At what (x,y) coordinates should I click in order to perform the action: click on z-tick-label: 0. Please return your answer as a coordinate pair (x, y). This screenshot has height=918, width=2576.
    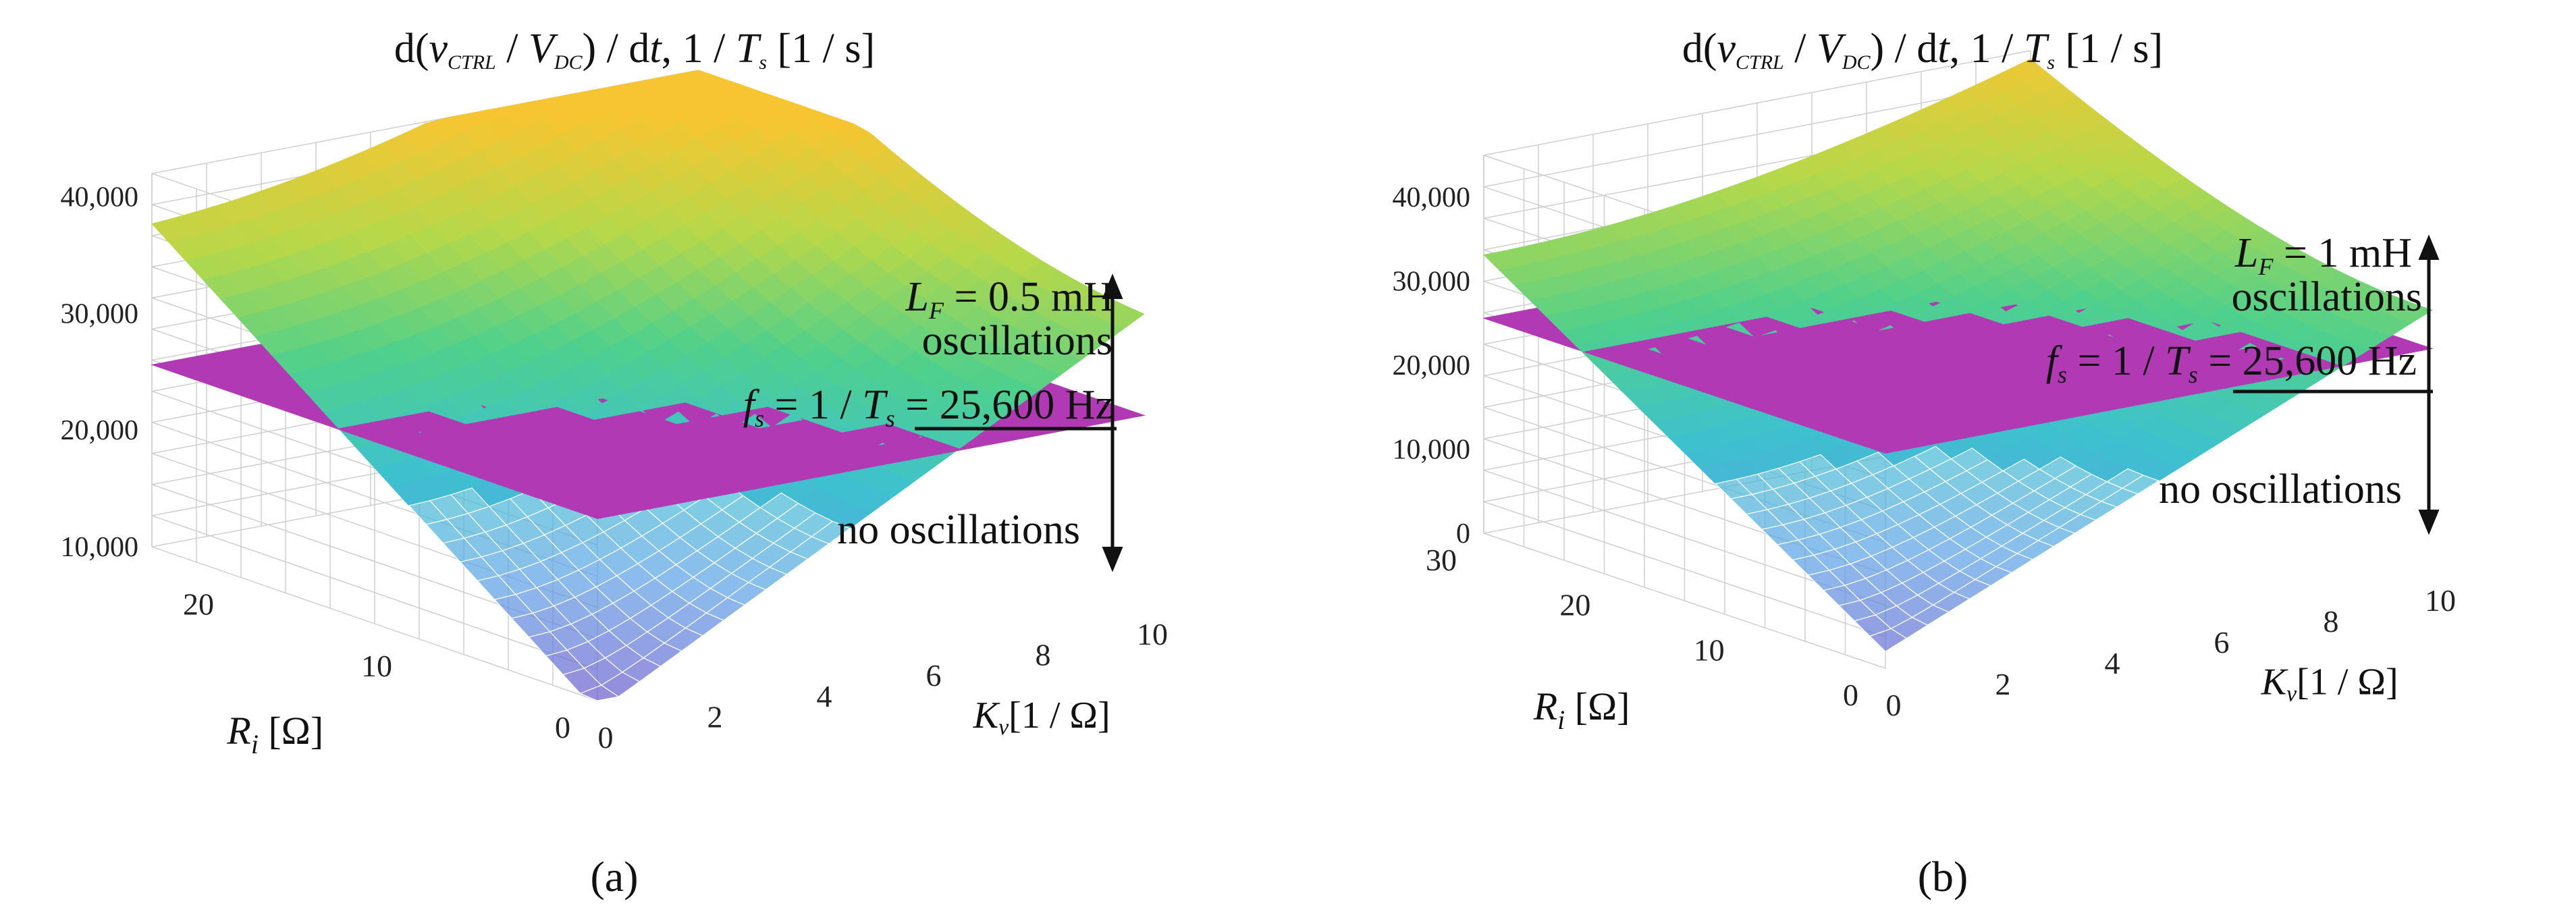
    Looking at the image, I should click on (1463, 533).